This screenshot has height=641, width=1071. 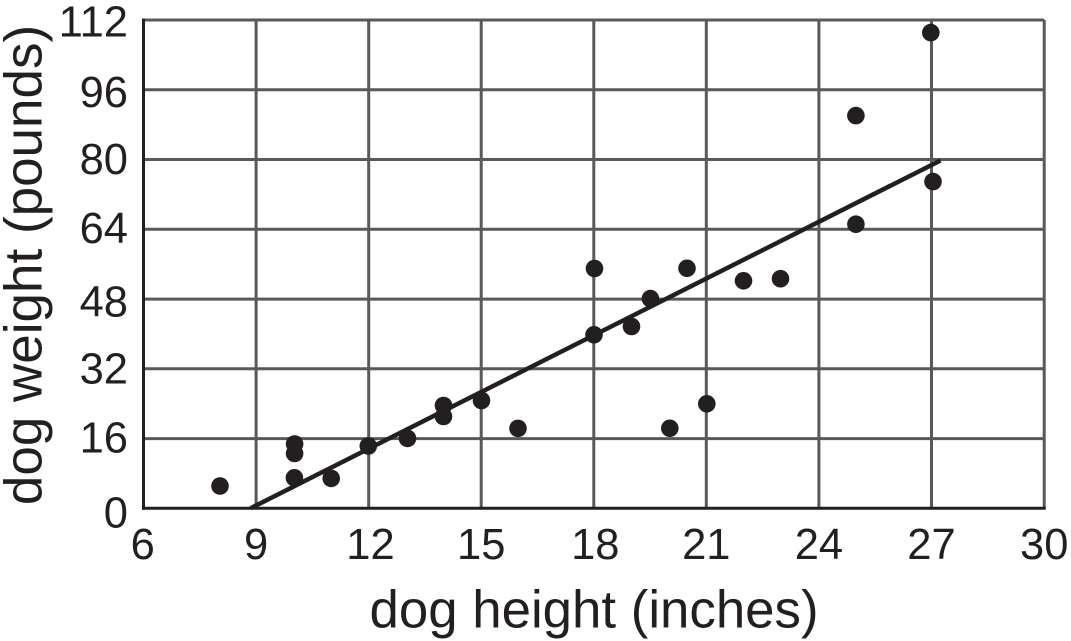 What do you see at coordinates (27, 265) in the screenshot?
I see `svg-text: dog weight (pounds)` at bounding box center [27, 265].